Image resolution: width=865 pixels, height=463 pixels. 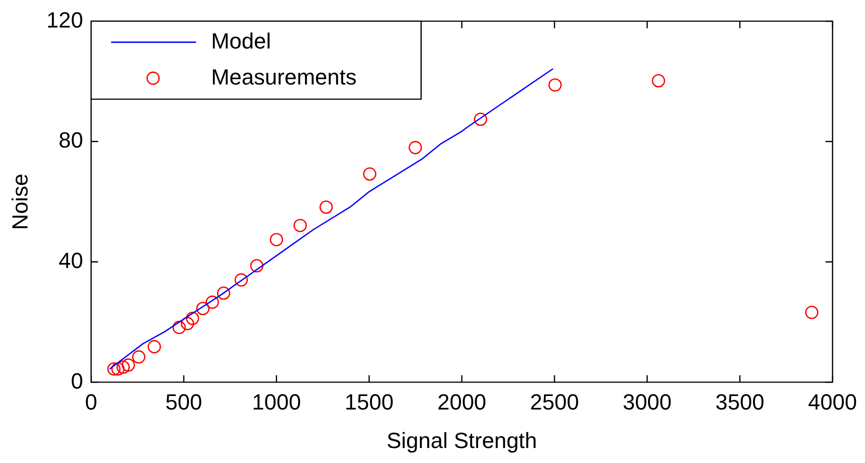 I want to click on legend-label: Measurements, so click(x=284, y=77).